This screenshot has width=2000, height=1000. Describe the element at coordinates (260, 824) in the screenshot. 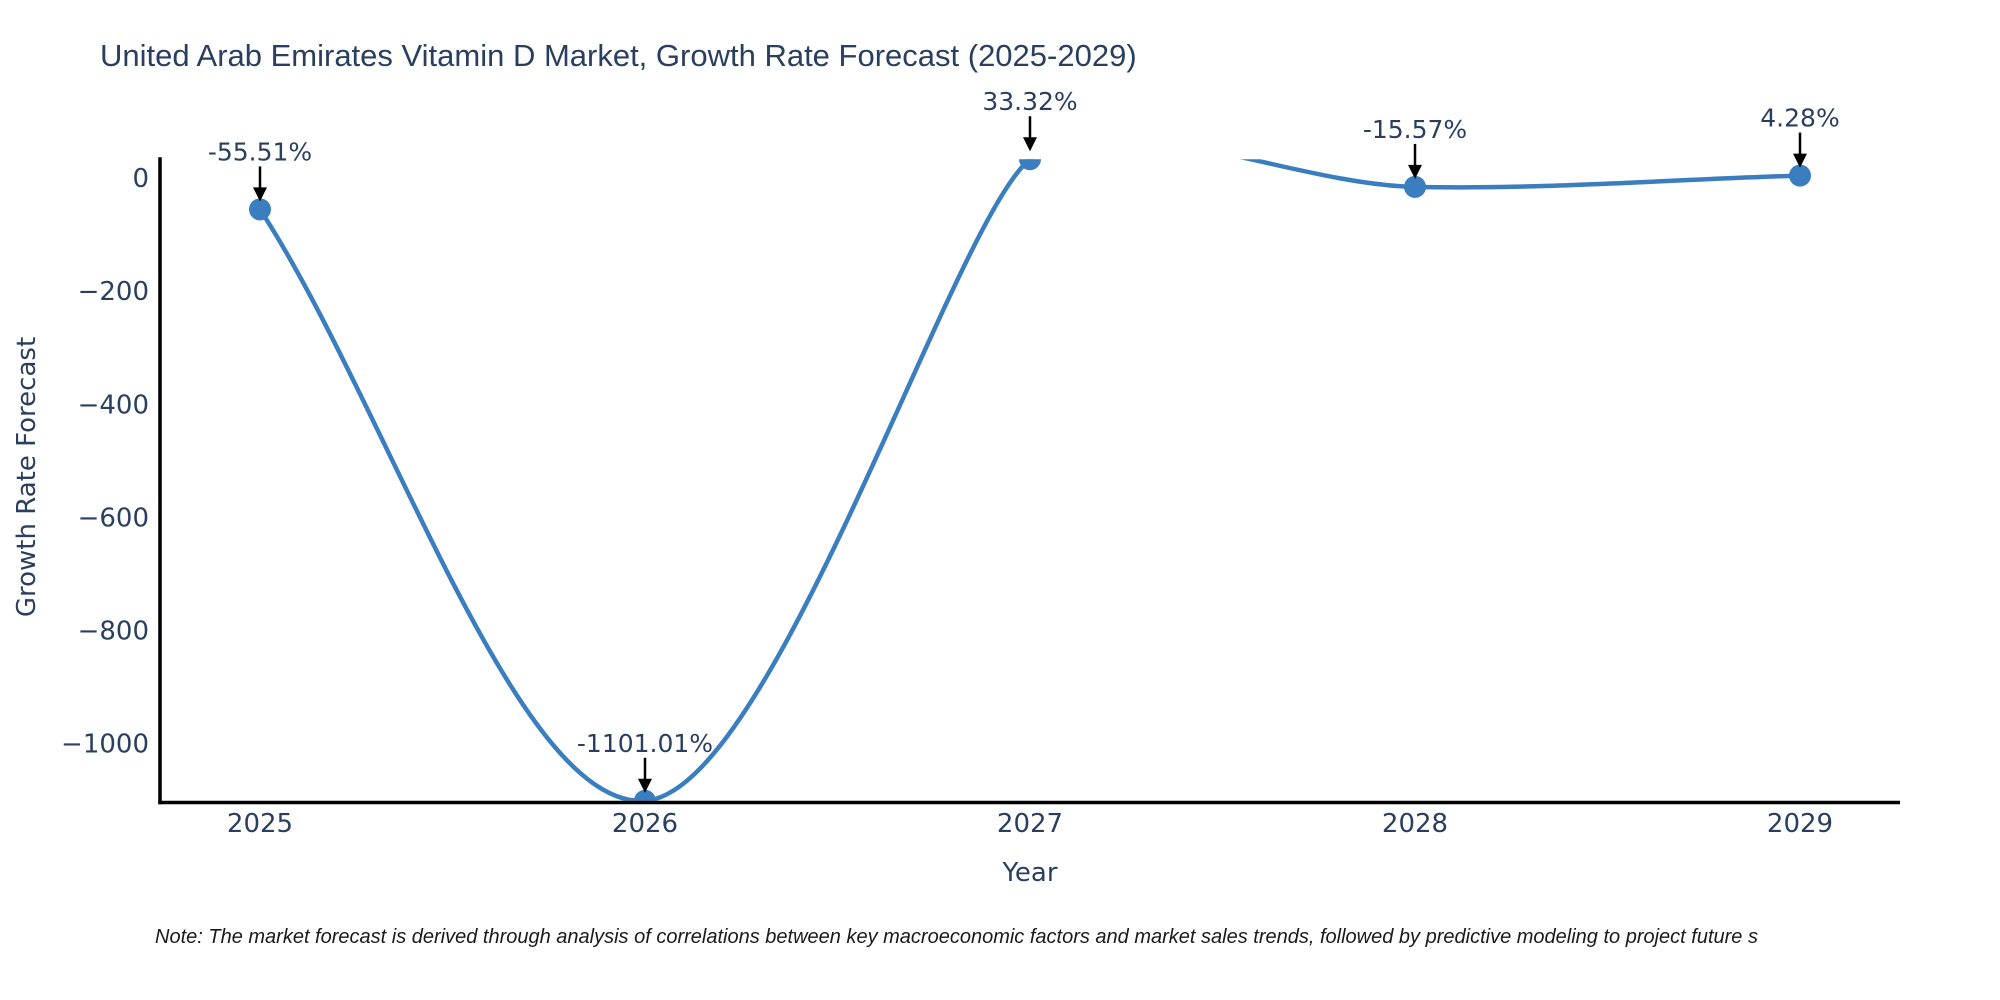

I see `x-tick-label: 2025` at that location.